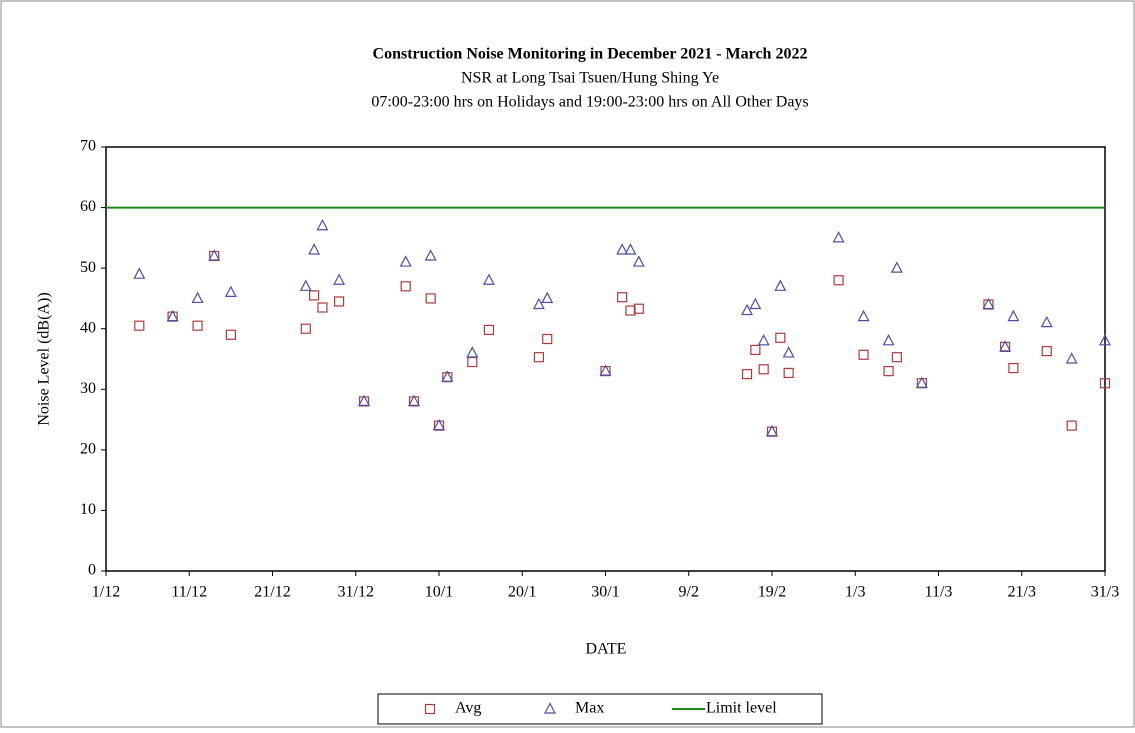 The width and height of the screenshot is (1135, 733). Describe the element at coordinates (689, 592) in the screenshot. I see `x-tick-label: 9/2` at that location.